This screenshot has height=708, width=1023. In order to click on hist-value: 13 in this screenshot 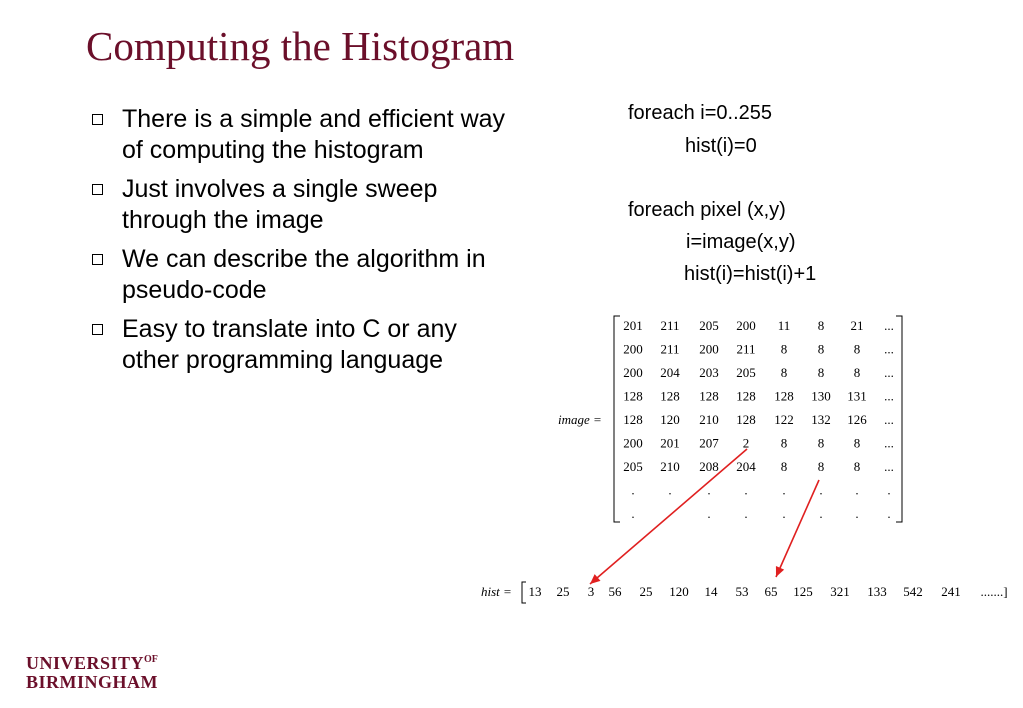, I will do `click(535, 591)`.